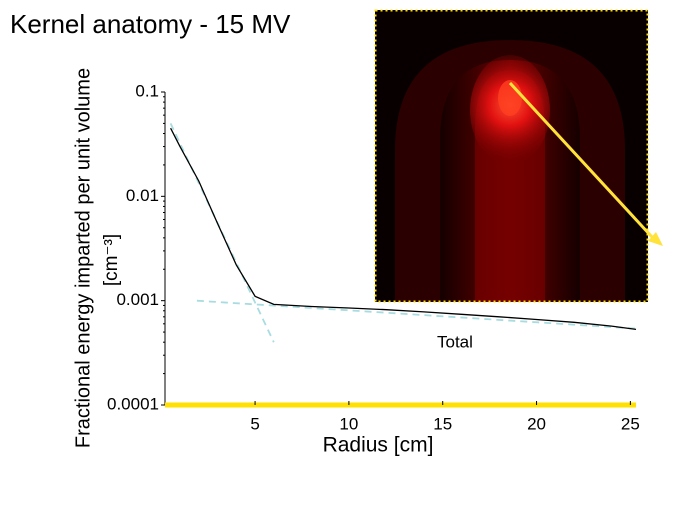 This screenshot has height=517, width=683. What do you see at coordinates (416, 314) in the screenshot?
I see `fit-line` at bounding box center [416, 314].